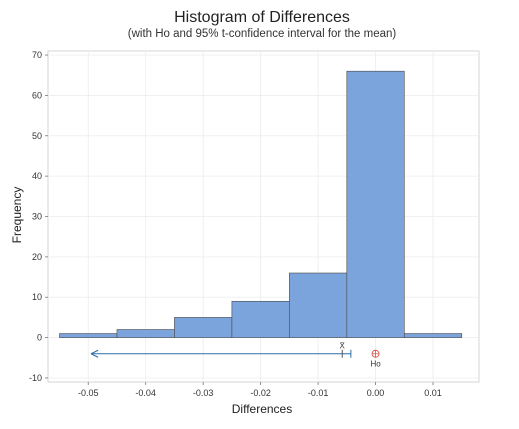  What do you see at coordinates (17, 215) in the screenshot?
I see `y-axis-label: Frequency` at bounding box center [17, 215].